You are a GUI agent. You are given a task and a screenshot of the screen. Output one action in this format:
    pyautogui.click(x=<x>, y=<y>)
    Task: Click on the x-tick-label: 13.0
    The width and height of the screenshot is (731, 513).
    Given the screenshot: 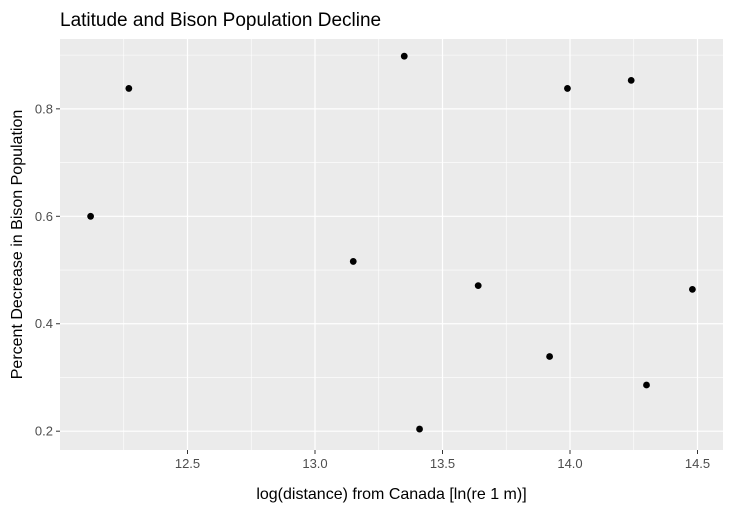 What is the action you would take?
    pyautogui.click(x=314, y=463)
    